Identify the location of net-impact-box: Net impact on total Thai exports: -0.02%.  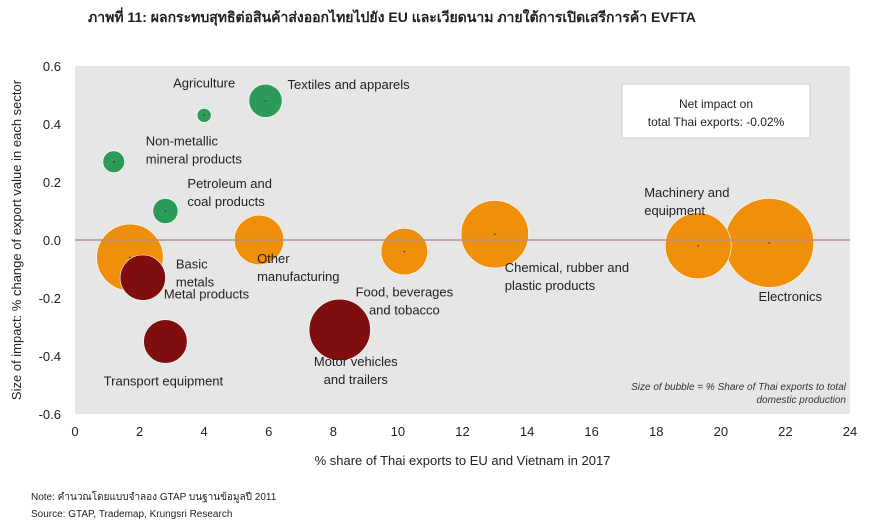
(716, 111).